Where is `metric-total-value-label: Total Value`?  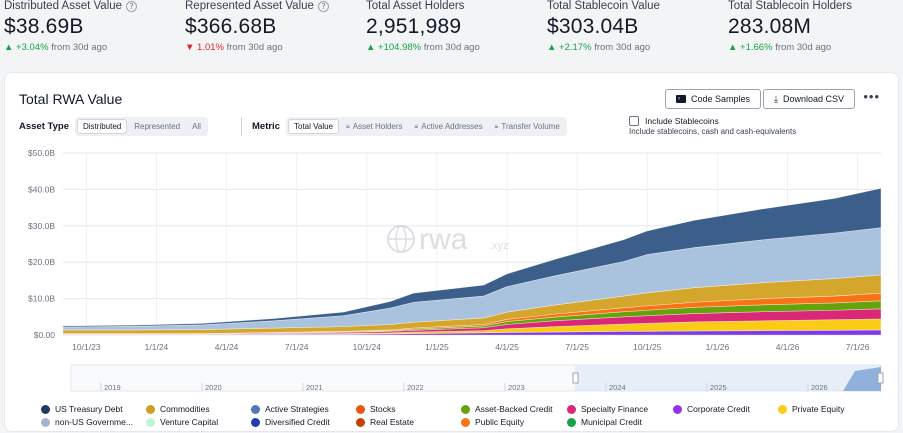
metric-total-value-label: Total Value is located at coordinates (313, 126).